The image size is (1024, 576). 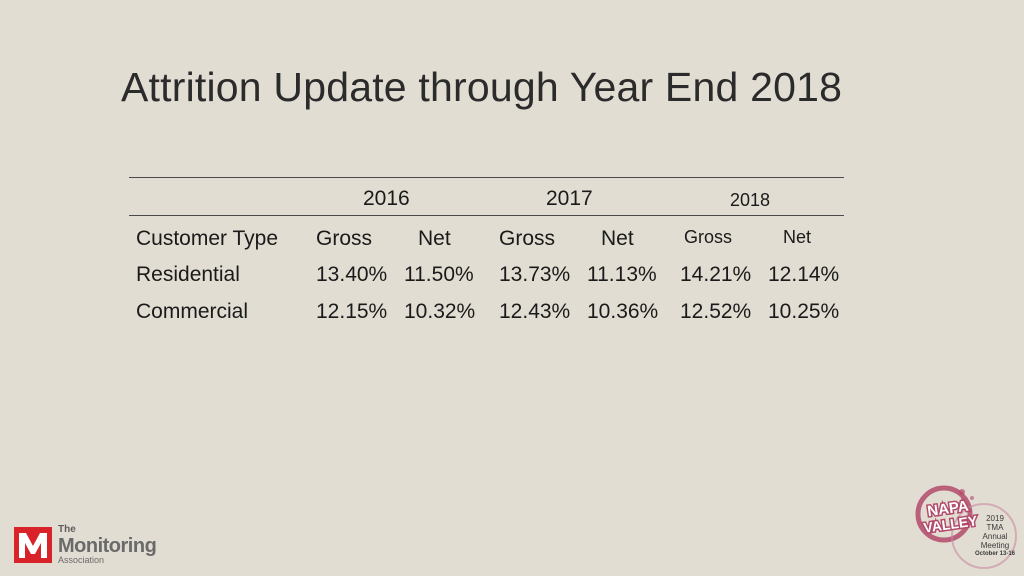 I want to click on customer-type-header: Customer Type, so click(x=207, y=238).